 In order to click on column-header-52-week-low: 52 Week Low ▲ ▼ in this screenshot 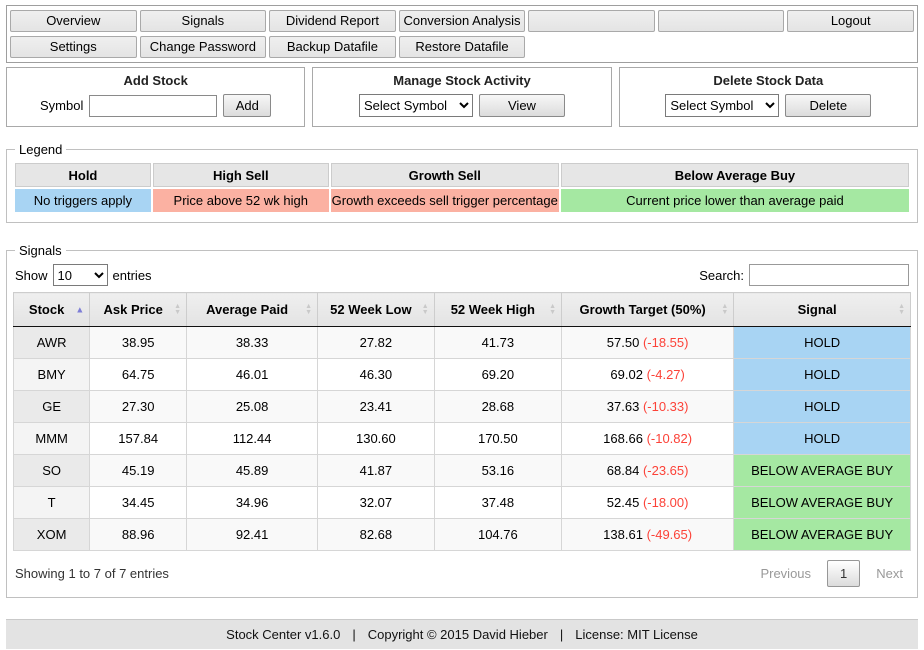, I will do `click(376, 309)`.